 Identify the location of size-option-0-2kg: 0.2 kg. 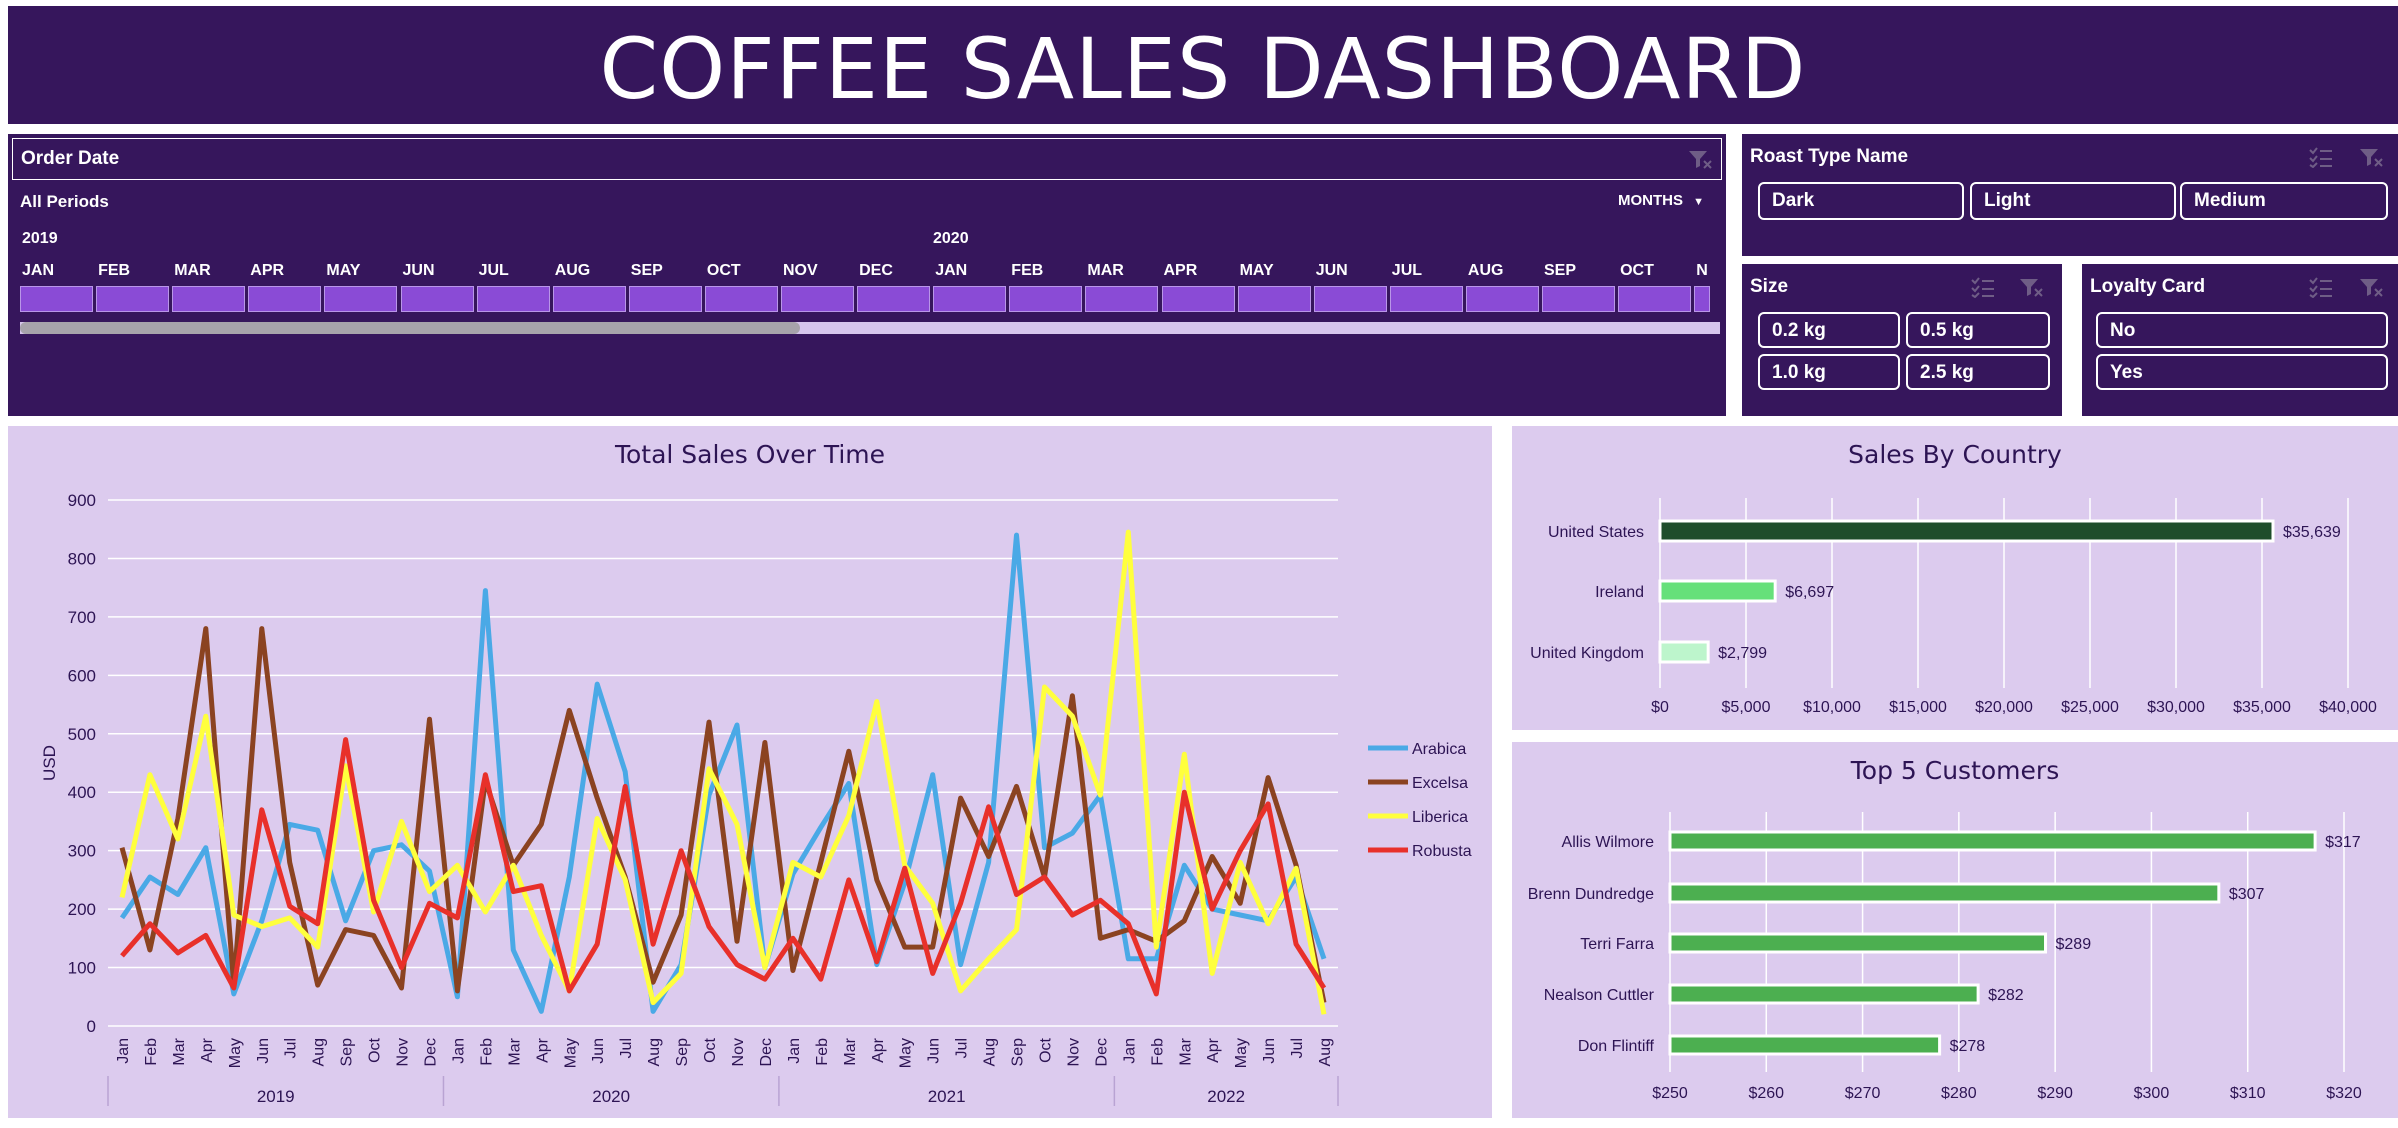
(1829, 330).